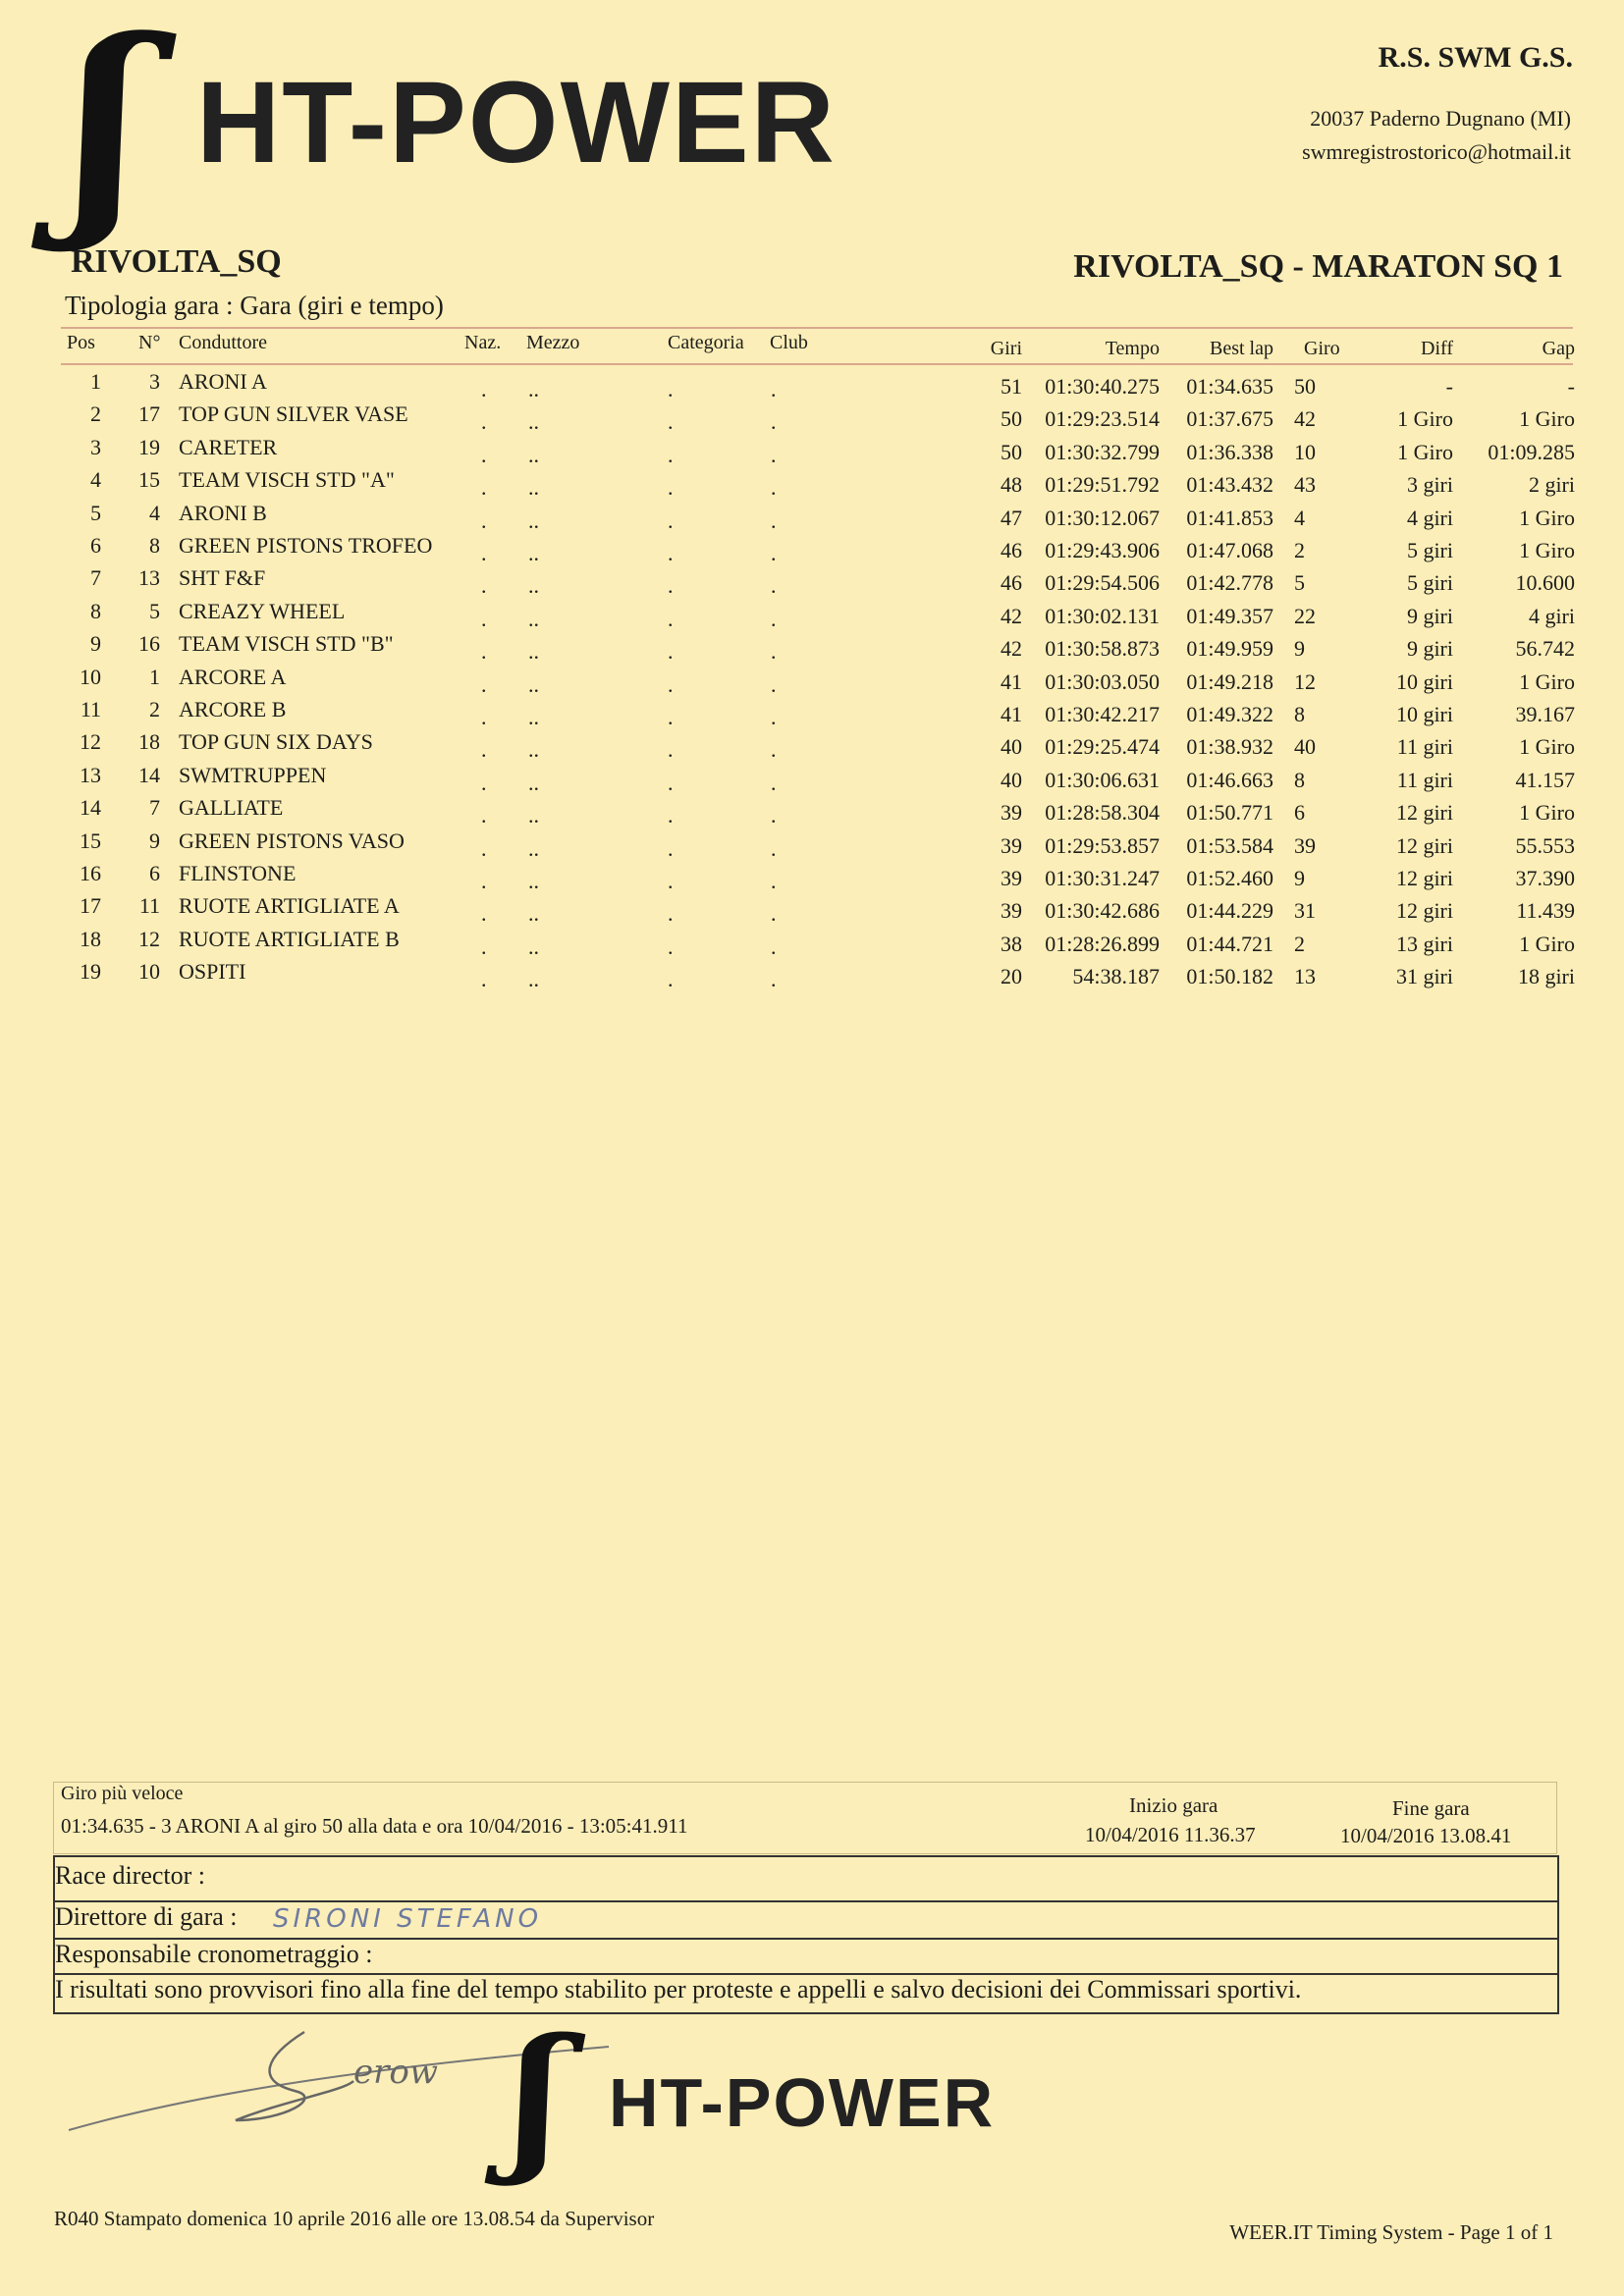 The height and width of the screenshot is (2296, 1624). Describe the element at coordinates (1322, 348) in the screenshot. I see `column-header-best-lap-number: Giro` at that location.